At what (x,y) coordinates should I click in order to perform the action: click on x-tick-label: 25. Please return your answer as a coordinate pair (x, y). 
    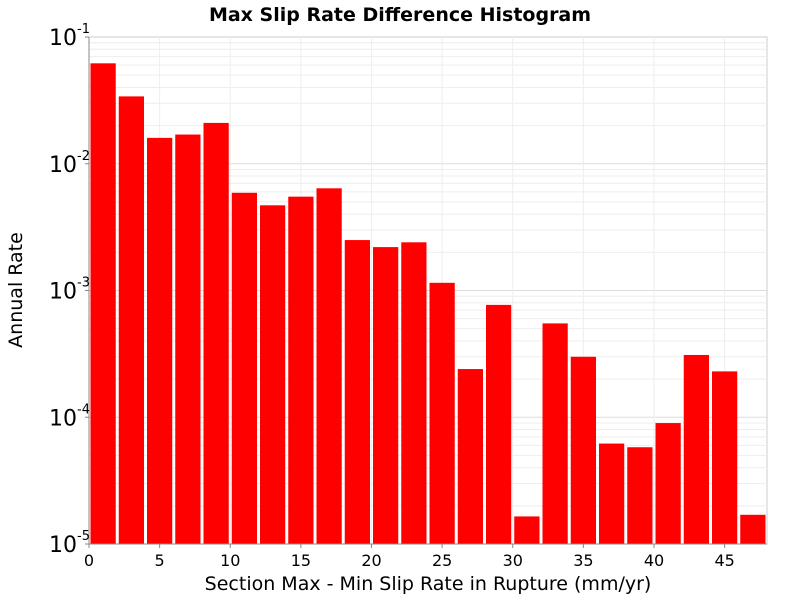
    Looking at the image, I should click on (442, 560).